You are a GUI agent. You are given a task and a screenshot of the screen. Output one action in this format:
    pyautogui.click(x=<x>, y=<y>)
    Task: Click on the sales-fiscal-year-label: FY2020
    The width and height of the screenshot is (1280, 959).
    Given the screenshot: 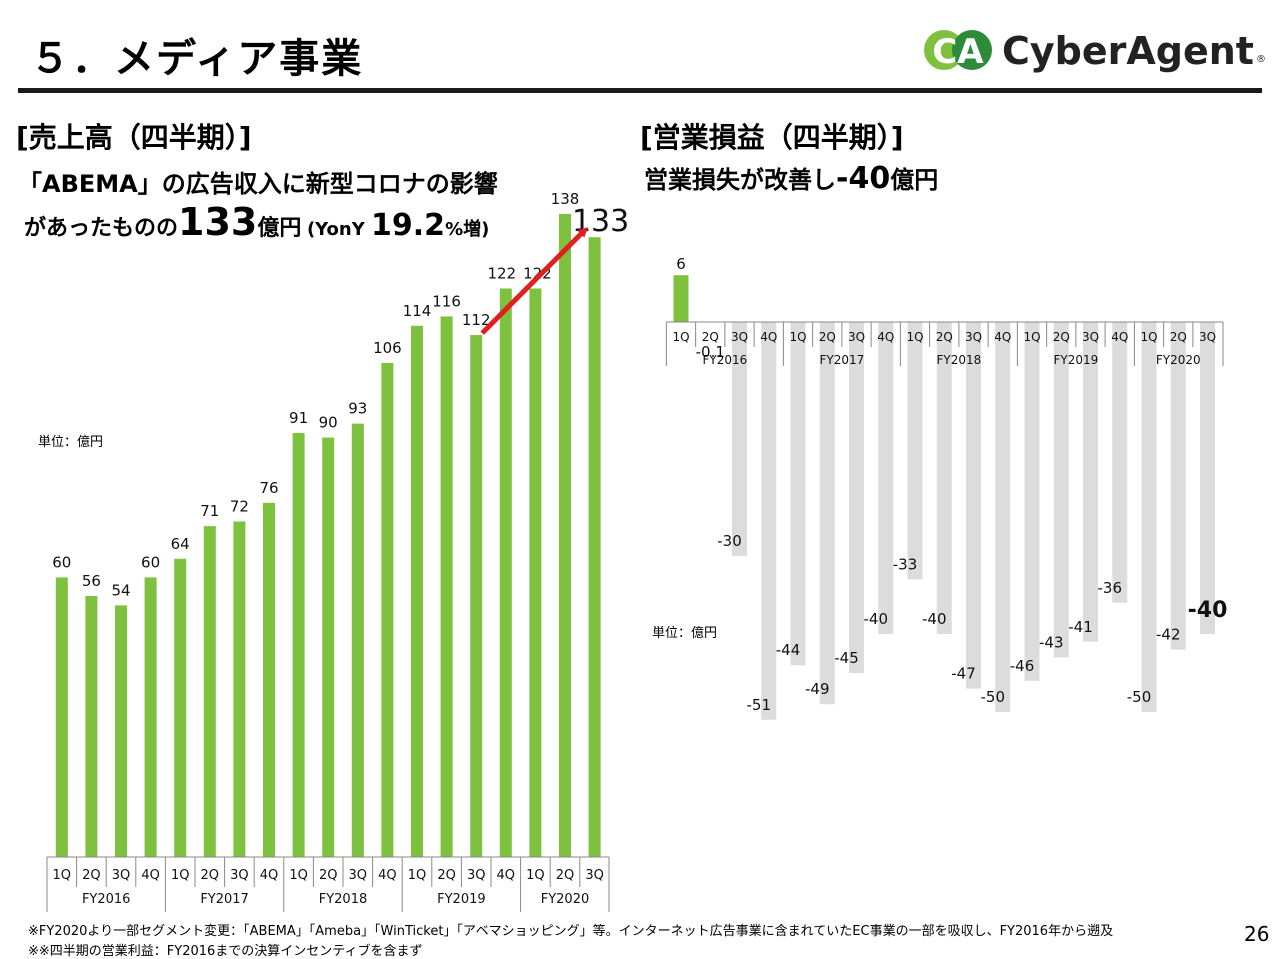 What is the action you would take?
    pyautogui.click(x=565, y=899)
    